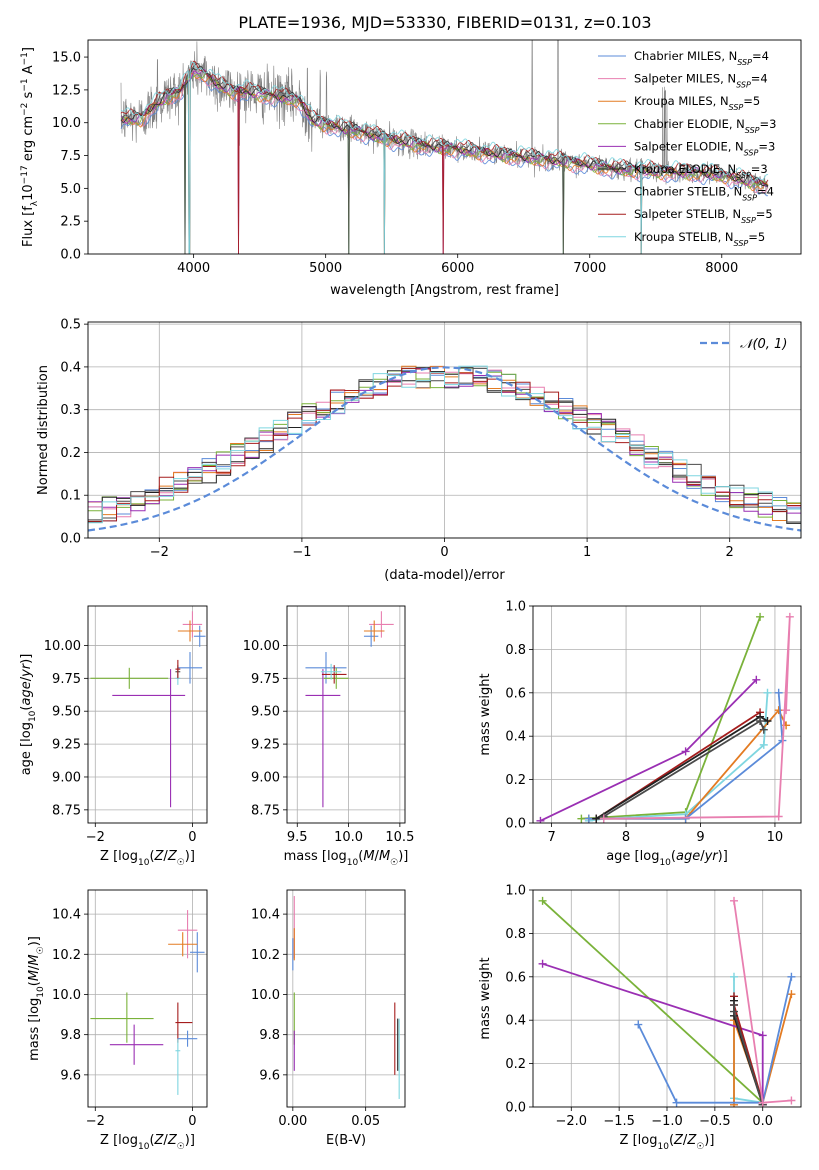 The width and height of the screenshot is (819, 1170). What do you see at coordinates (66, 58) in the screenshot?
I see `y-tick-label: 15.0` at bounding box center [66, 58].